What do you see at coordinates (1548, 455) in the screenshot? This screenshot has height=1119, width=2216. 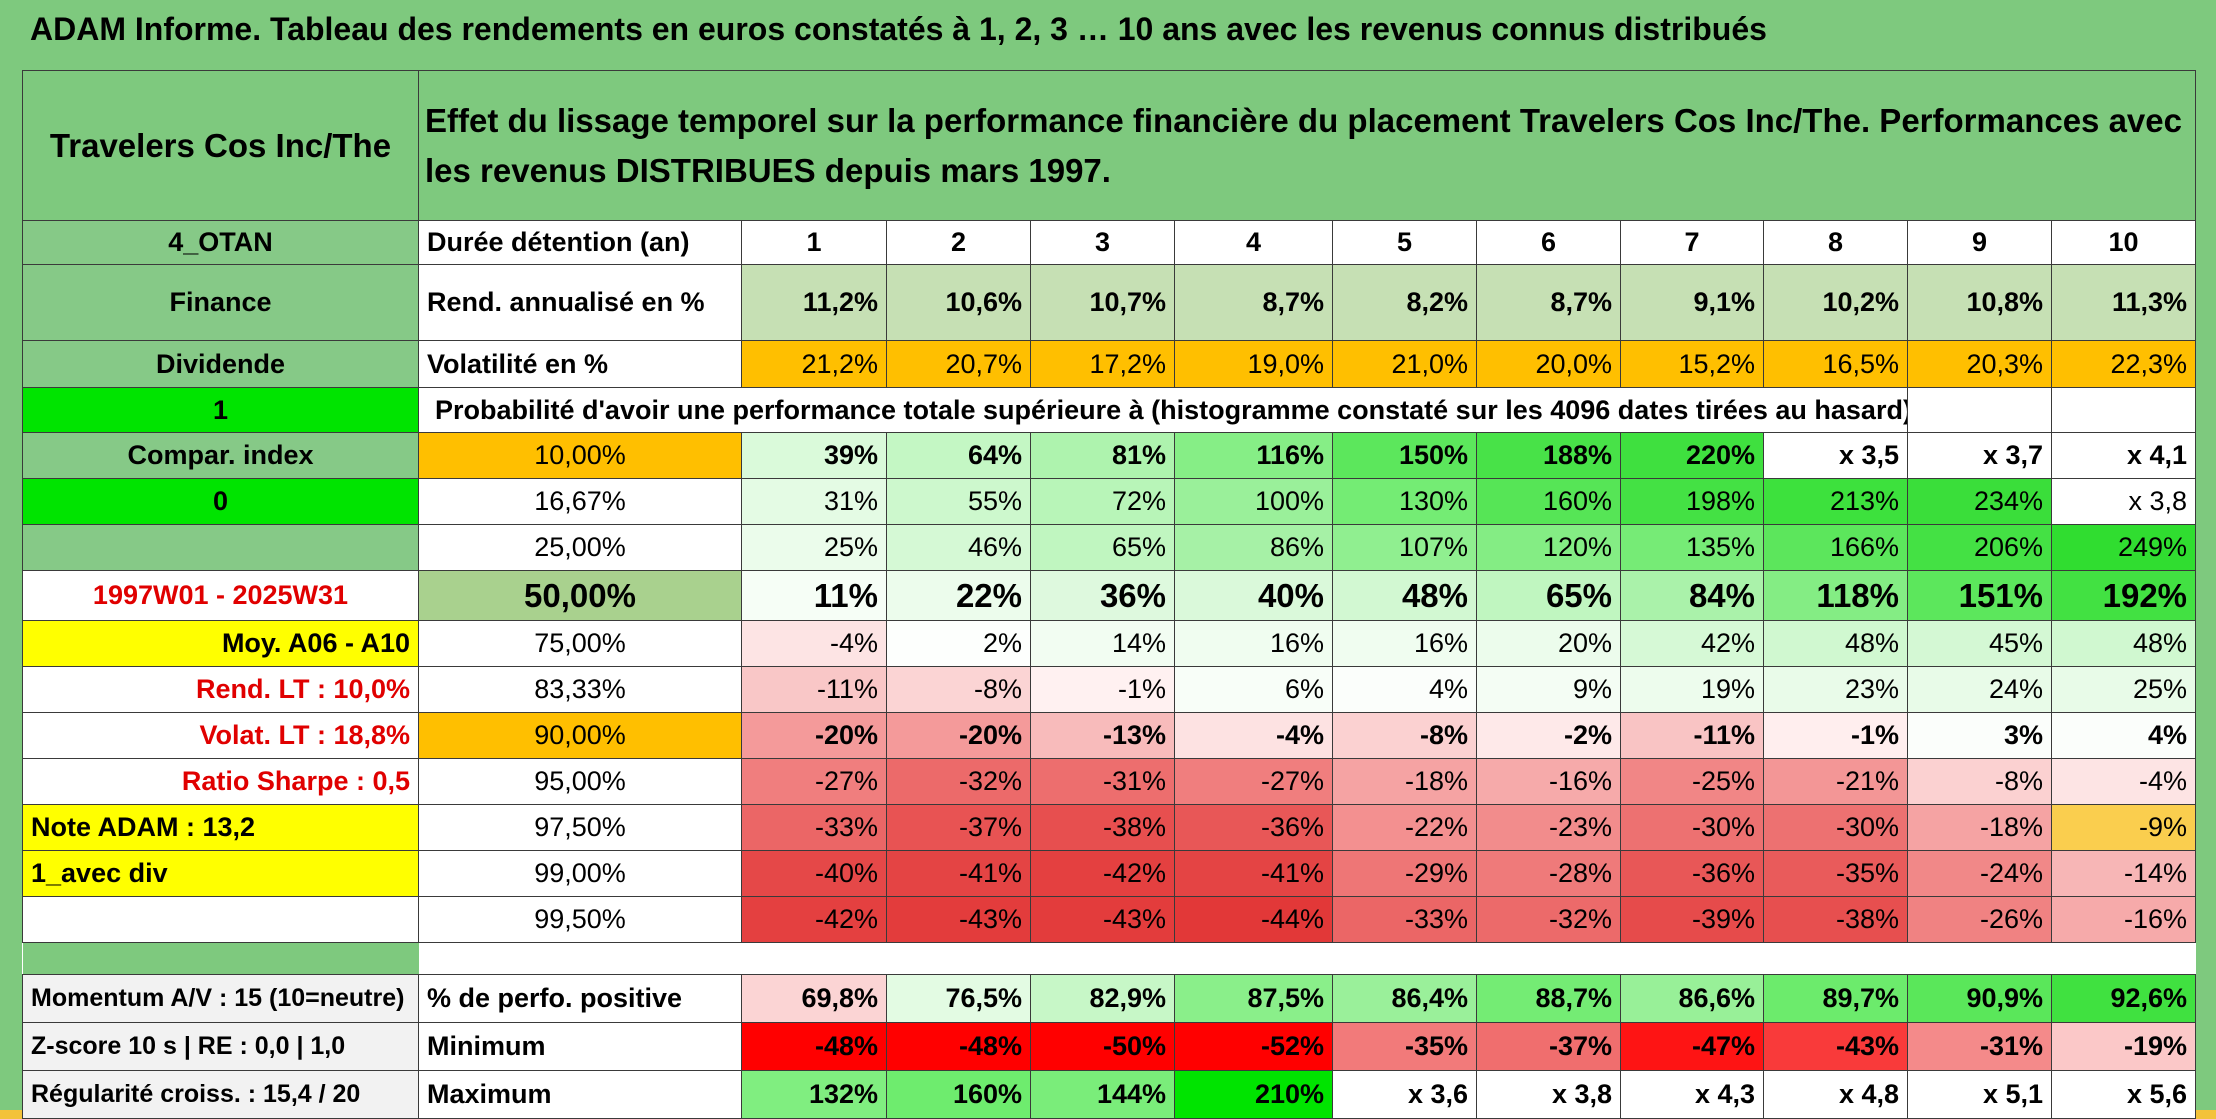 I see `probability-value: 188%` at bounding box center [1548, 455].